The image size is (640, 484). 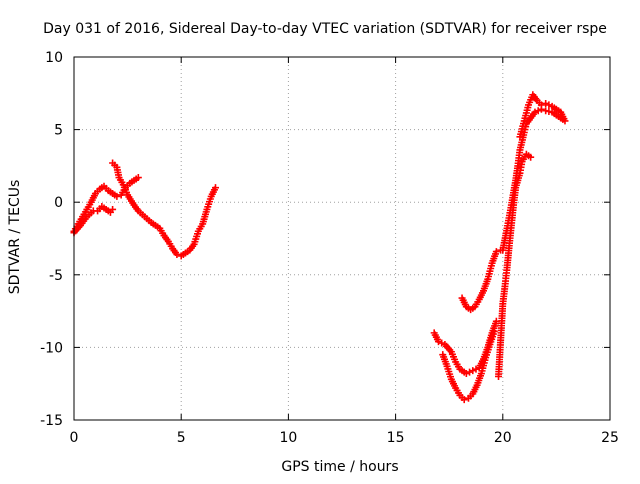 I want to click on y-tick-label: 10, so click(x=54, y=58).